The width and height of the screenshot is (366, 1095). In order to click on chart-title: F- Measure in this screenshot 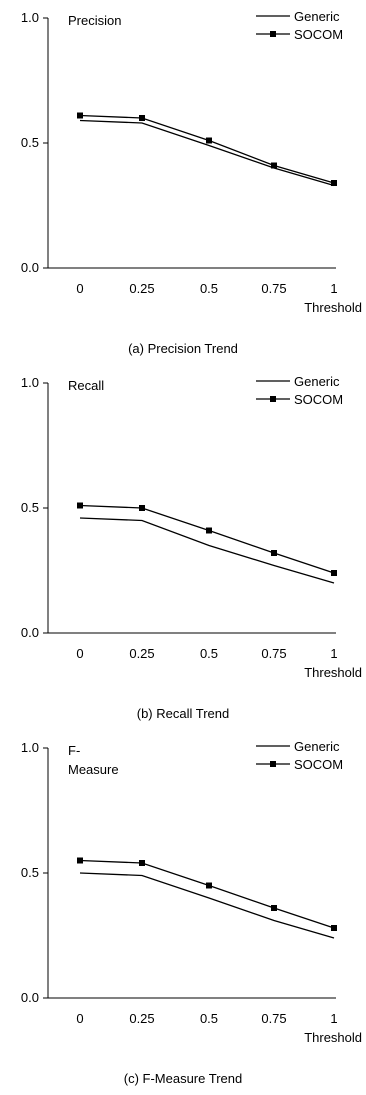, I will do `click(93, 760)`.